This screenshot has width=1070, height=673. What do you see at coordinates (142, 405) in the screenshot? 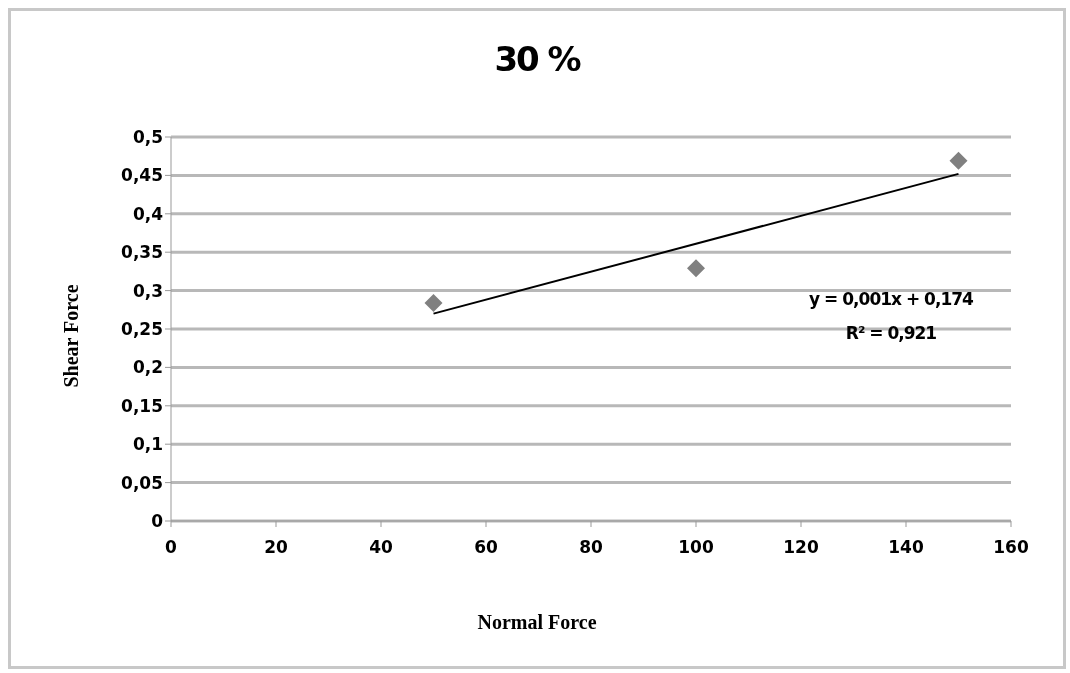
I see `y-tick-label: 0,15` at bounding box center [142, 405].